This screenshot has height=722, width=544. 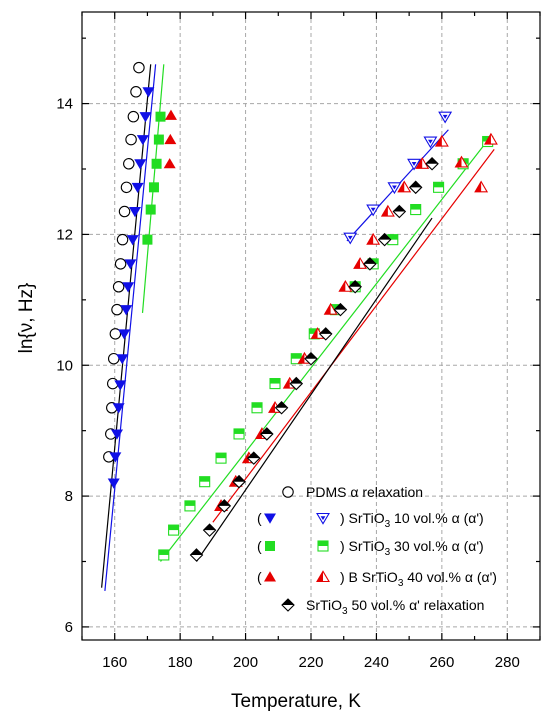 I want to click on legend-label-part: SrTiO, so click(x=324, y=605).